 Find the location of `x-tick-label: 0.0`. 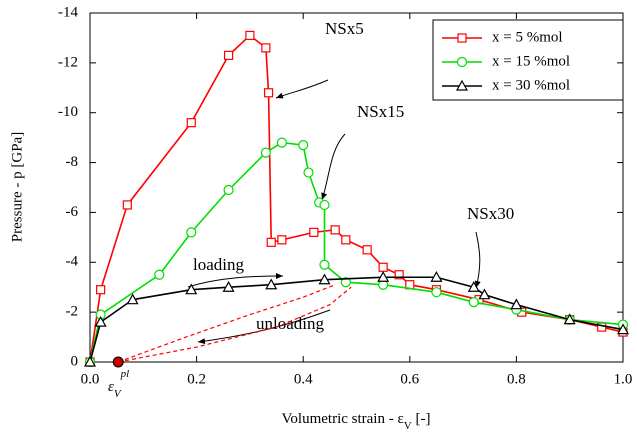

x-tick-label: 0.0 is located at coordinates (90, 379).